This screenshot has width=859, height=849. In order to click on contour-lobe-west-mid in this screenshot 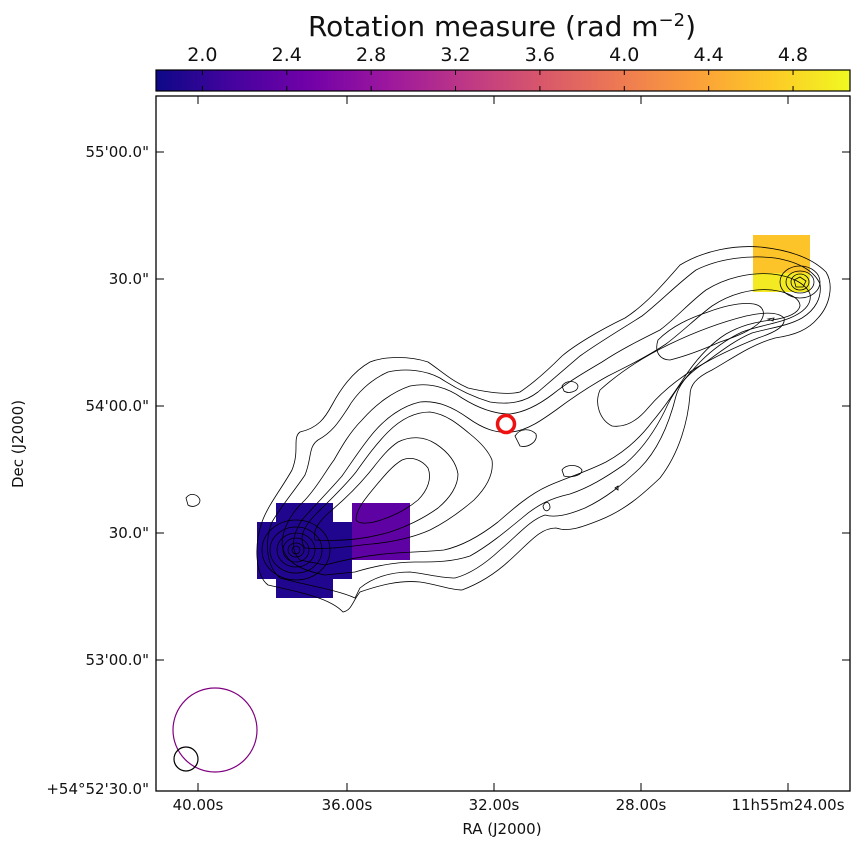, I will do `click(691, 369)`.